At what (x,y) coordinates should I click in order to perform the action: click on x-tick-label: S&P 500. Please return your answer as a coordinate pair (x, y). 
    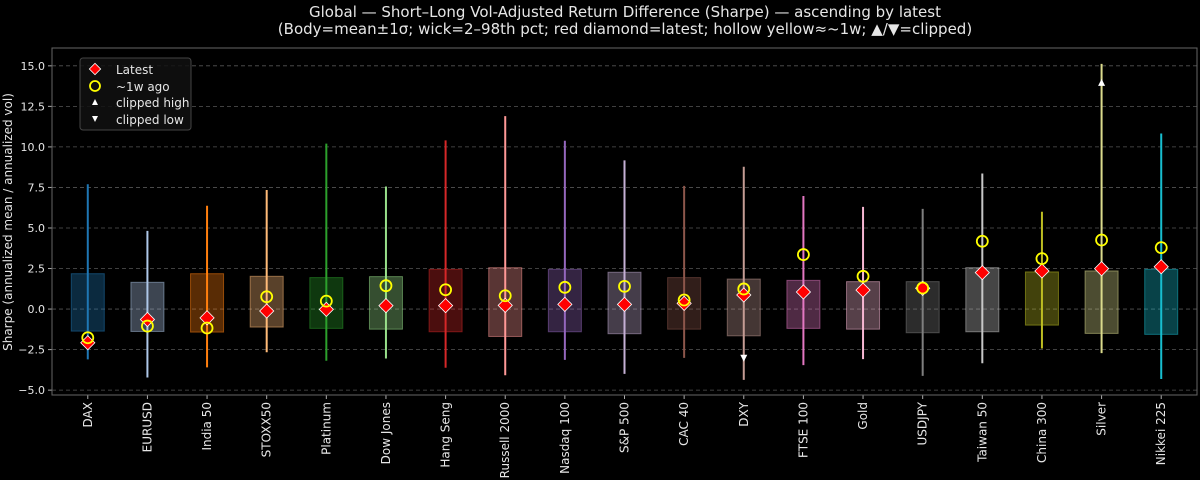
    Looking at the image, I should click on (625, 427).